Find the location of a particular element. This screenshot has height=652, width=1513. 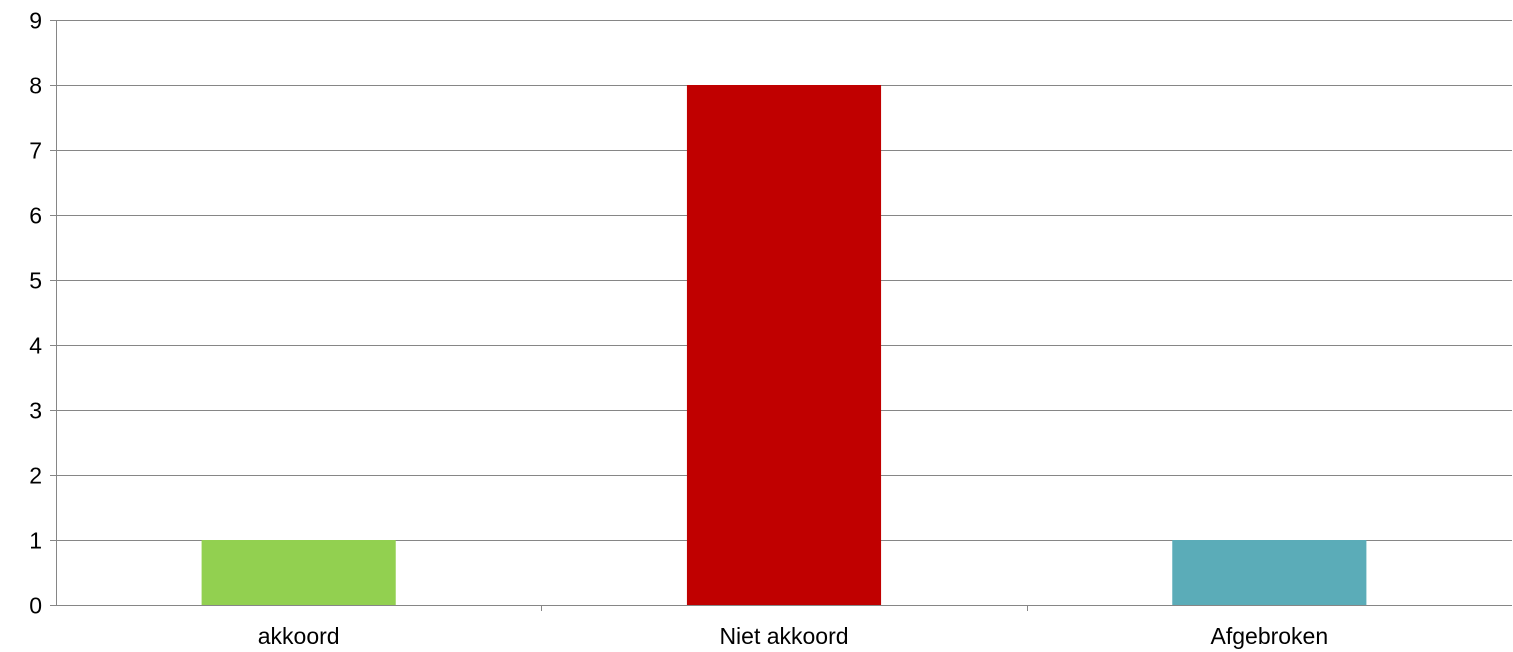

x-tick-label: akkoord is located at coordinates (299, 636).